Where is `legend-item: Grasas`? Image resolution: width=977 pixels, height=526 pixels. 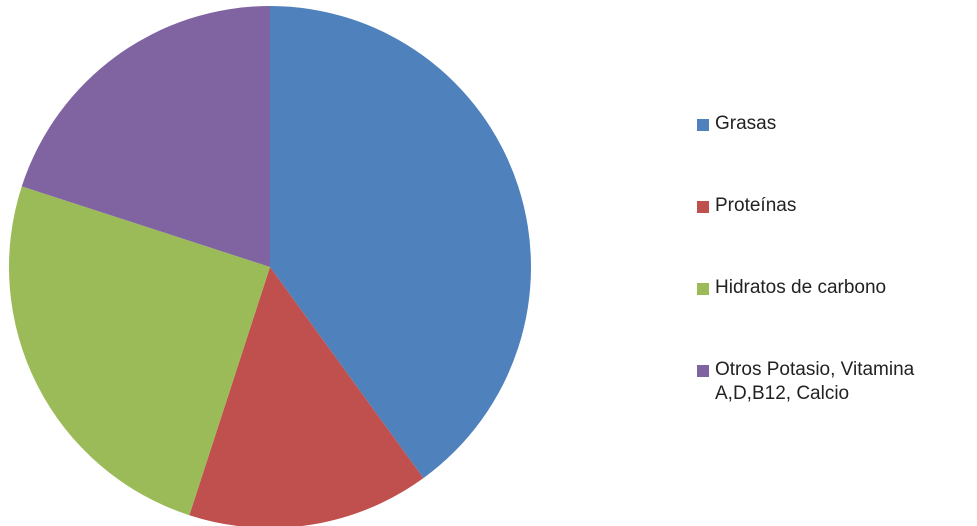 legend-item: Grasas is located at coordinates (834, 153).